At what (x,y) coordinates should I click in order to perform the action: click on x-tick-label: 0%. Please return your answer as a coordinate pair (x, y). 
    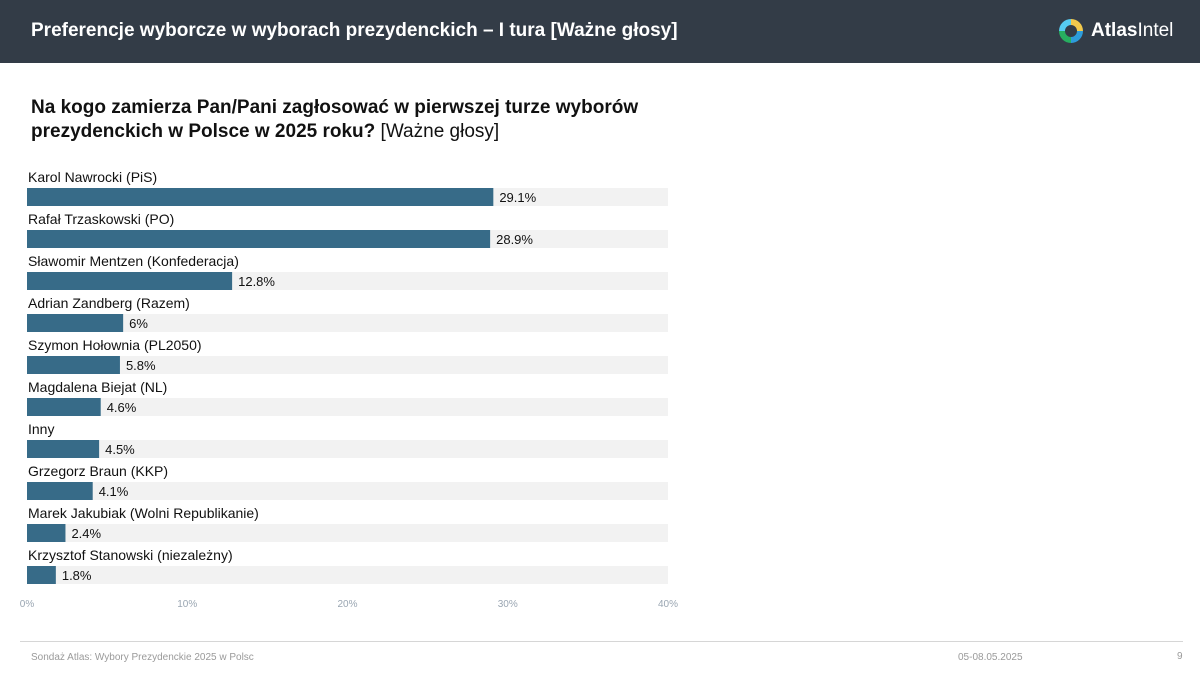
    Looking at the image, I should click on (27, 604).